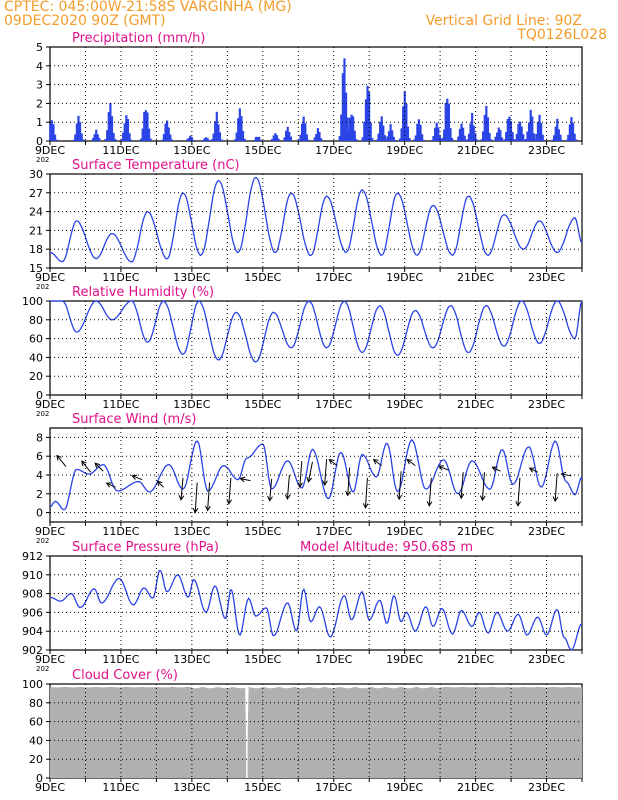 Image resolution: width=618 pixels, height=800 pixels. What do you see at coordinates (36, 174) in the screenshot?
I see `y-tick-label: 30` at bounding box center [36, 174].